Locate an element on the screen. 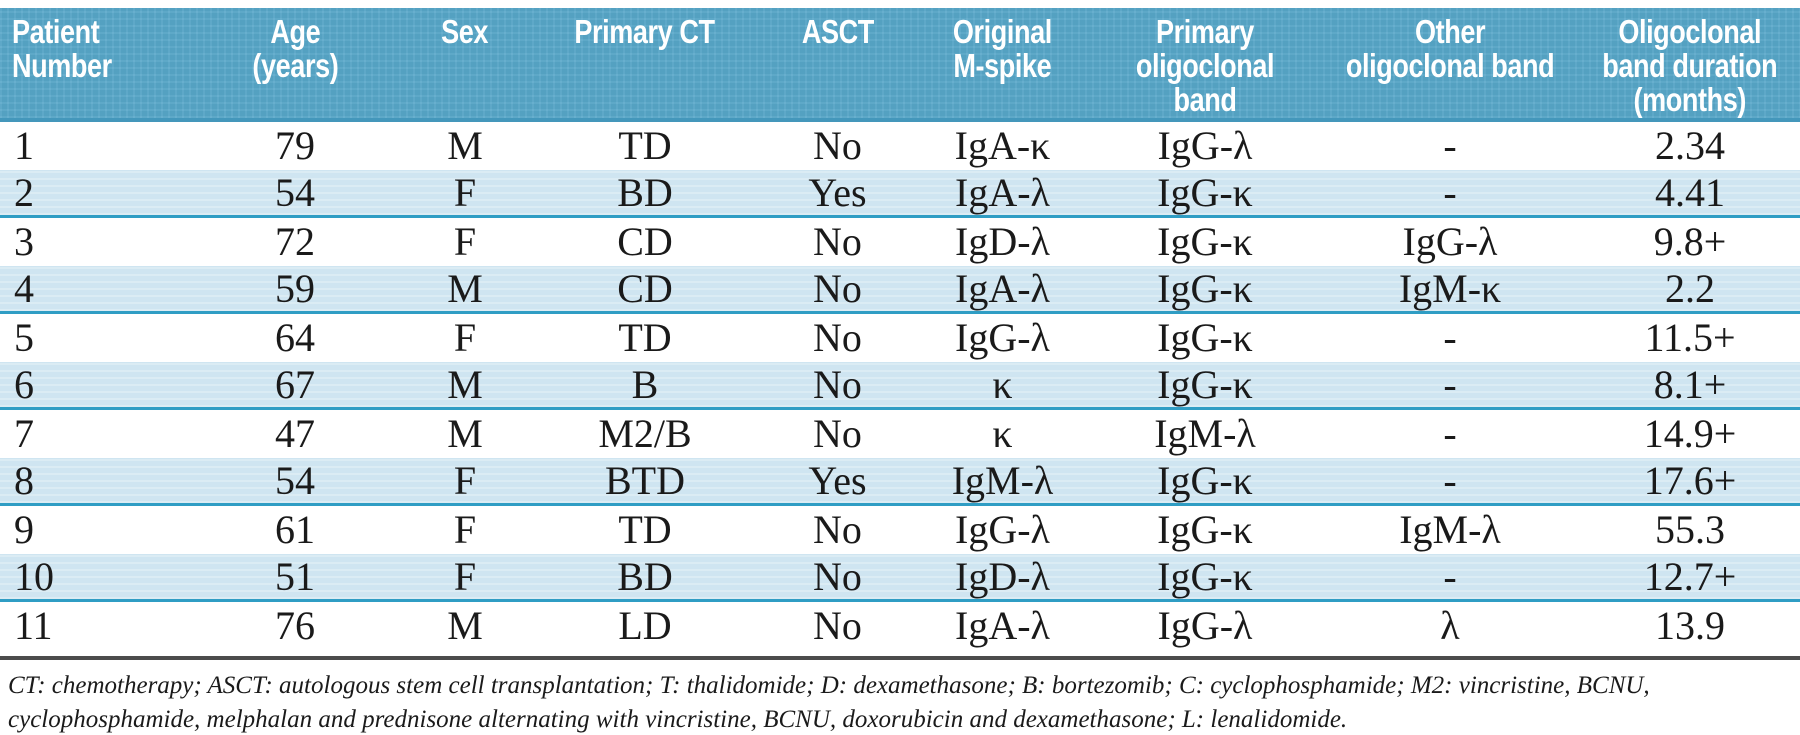 This screenshot has height=735, width=1800. table-row: 1 79 M TD No IgA-κ IgG-λ - 2.34 is located at coordinates (900, 146).